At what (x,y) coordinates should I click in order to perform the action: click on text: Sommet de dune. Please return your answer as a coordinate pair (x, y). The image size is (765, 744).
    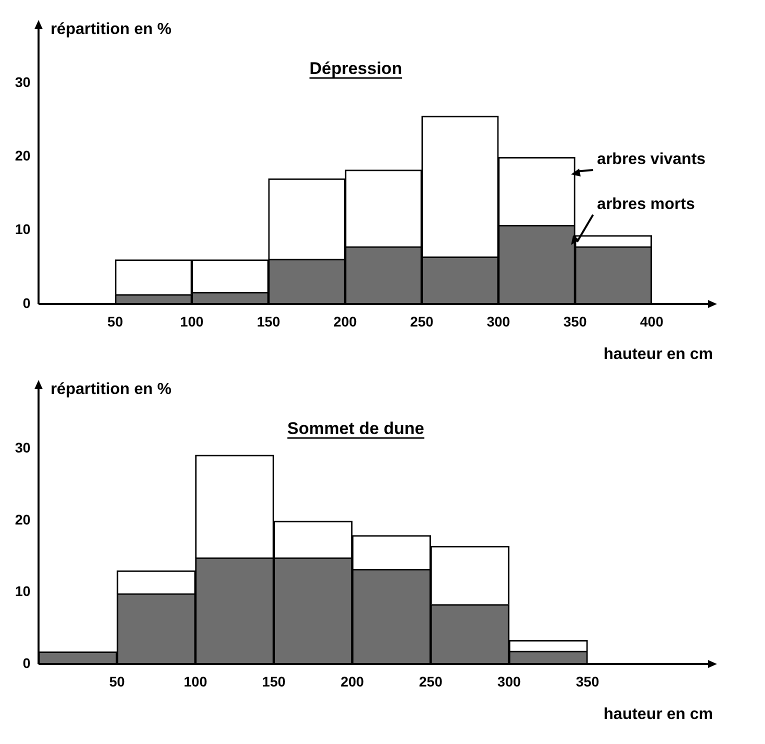
    Looking at the image, I should click on (355, 428).